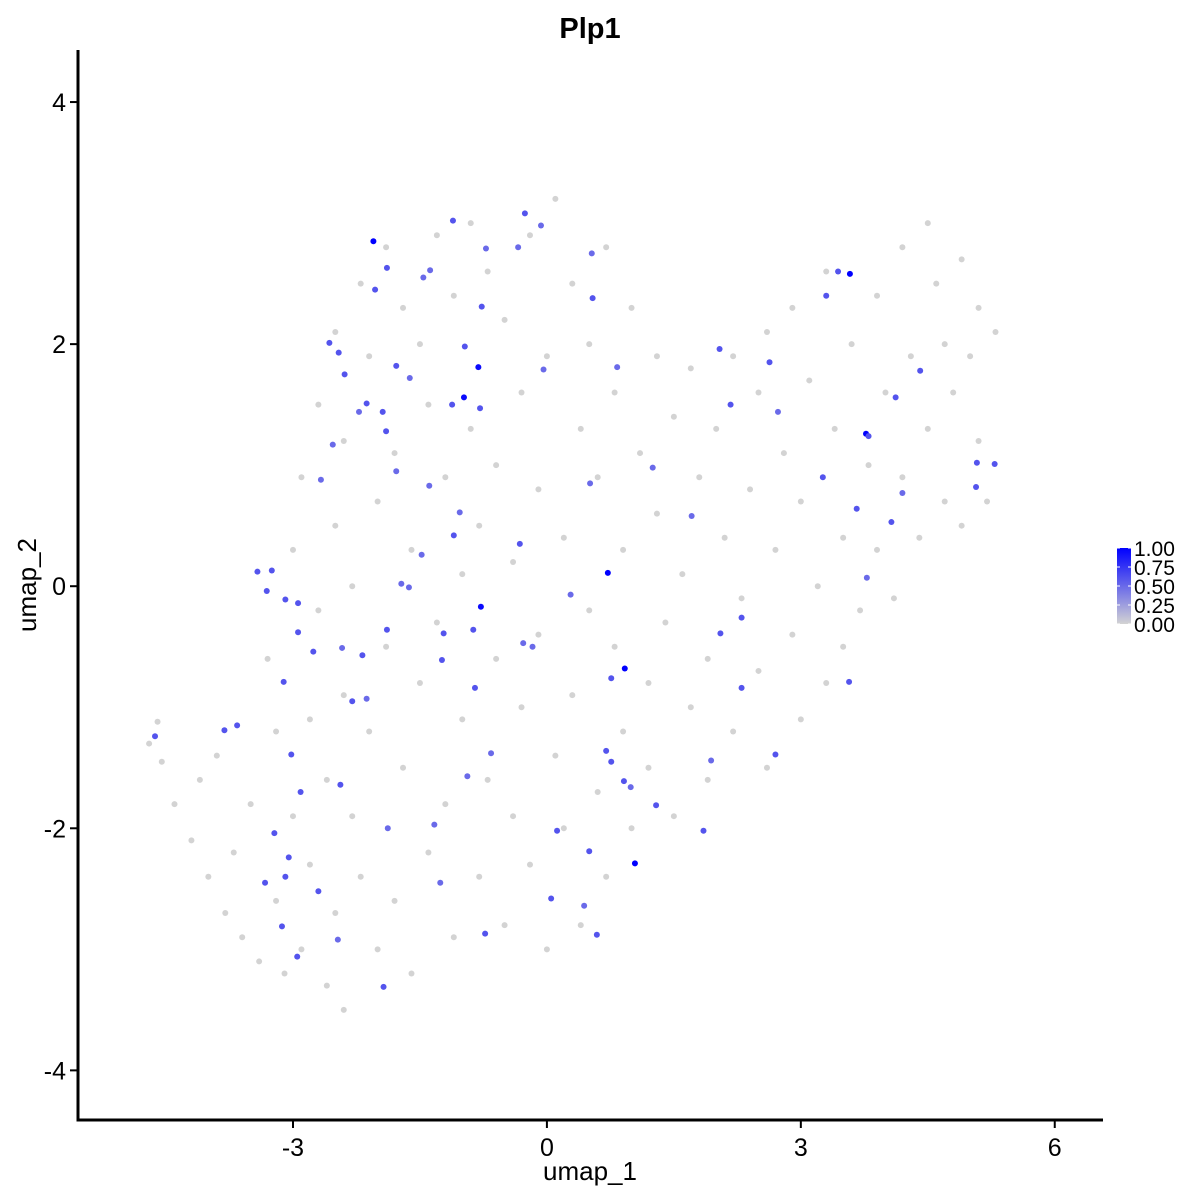  Describe the element at coordinates (1154, 625) in the screenshot. I see `colorbar-label: 0.00` at that location.